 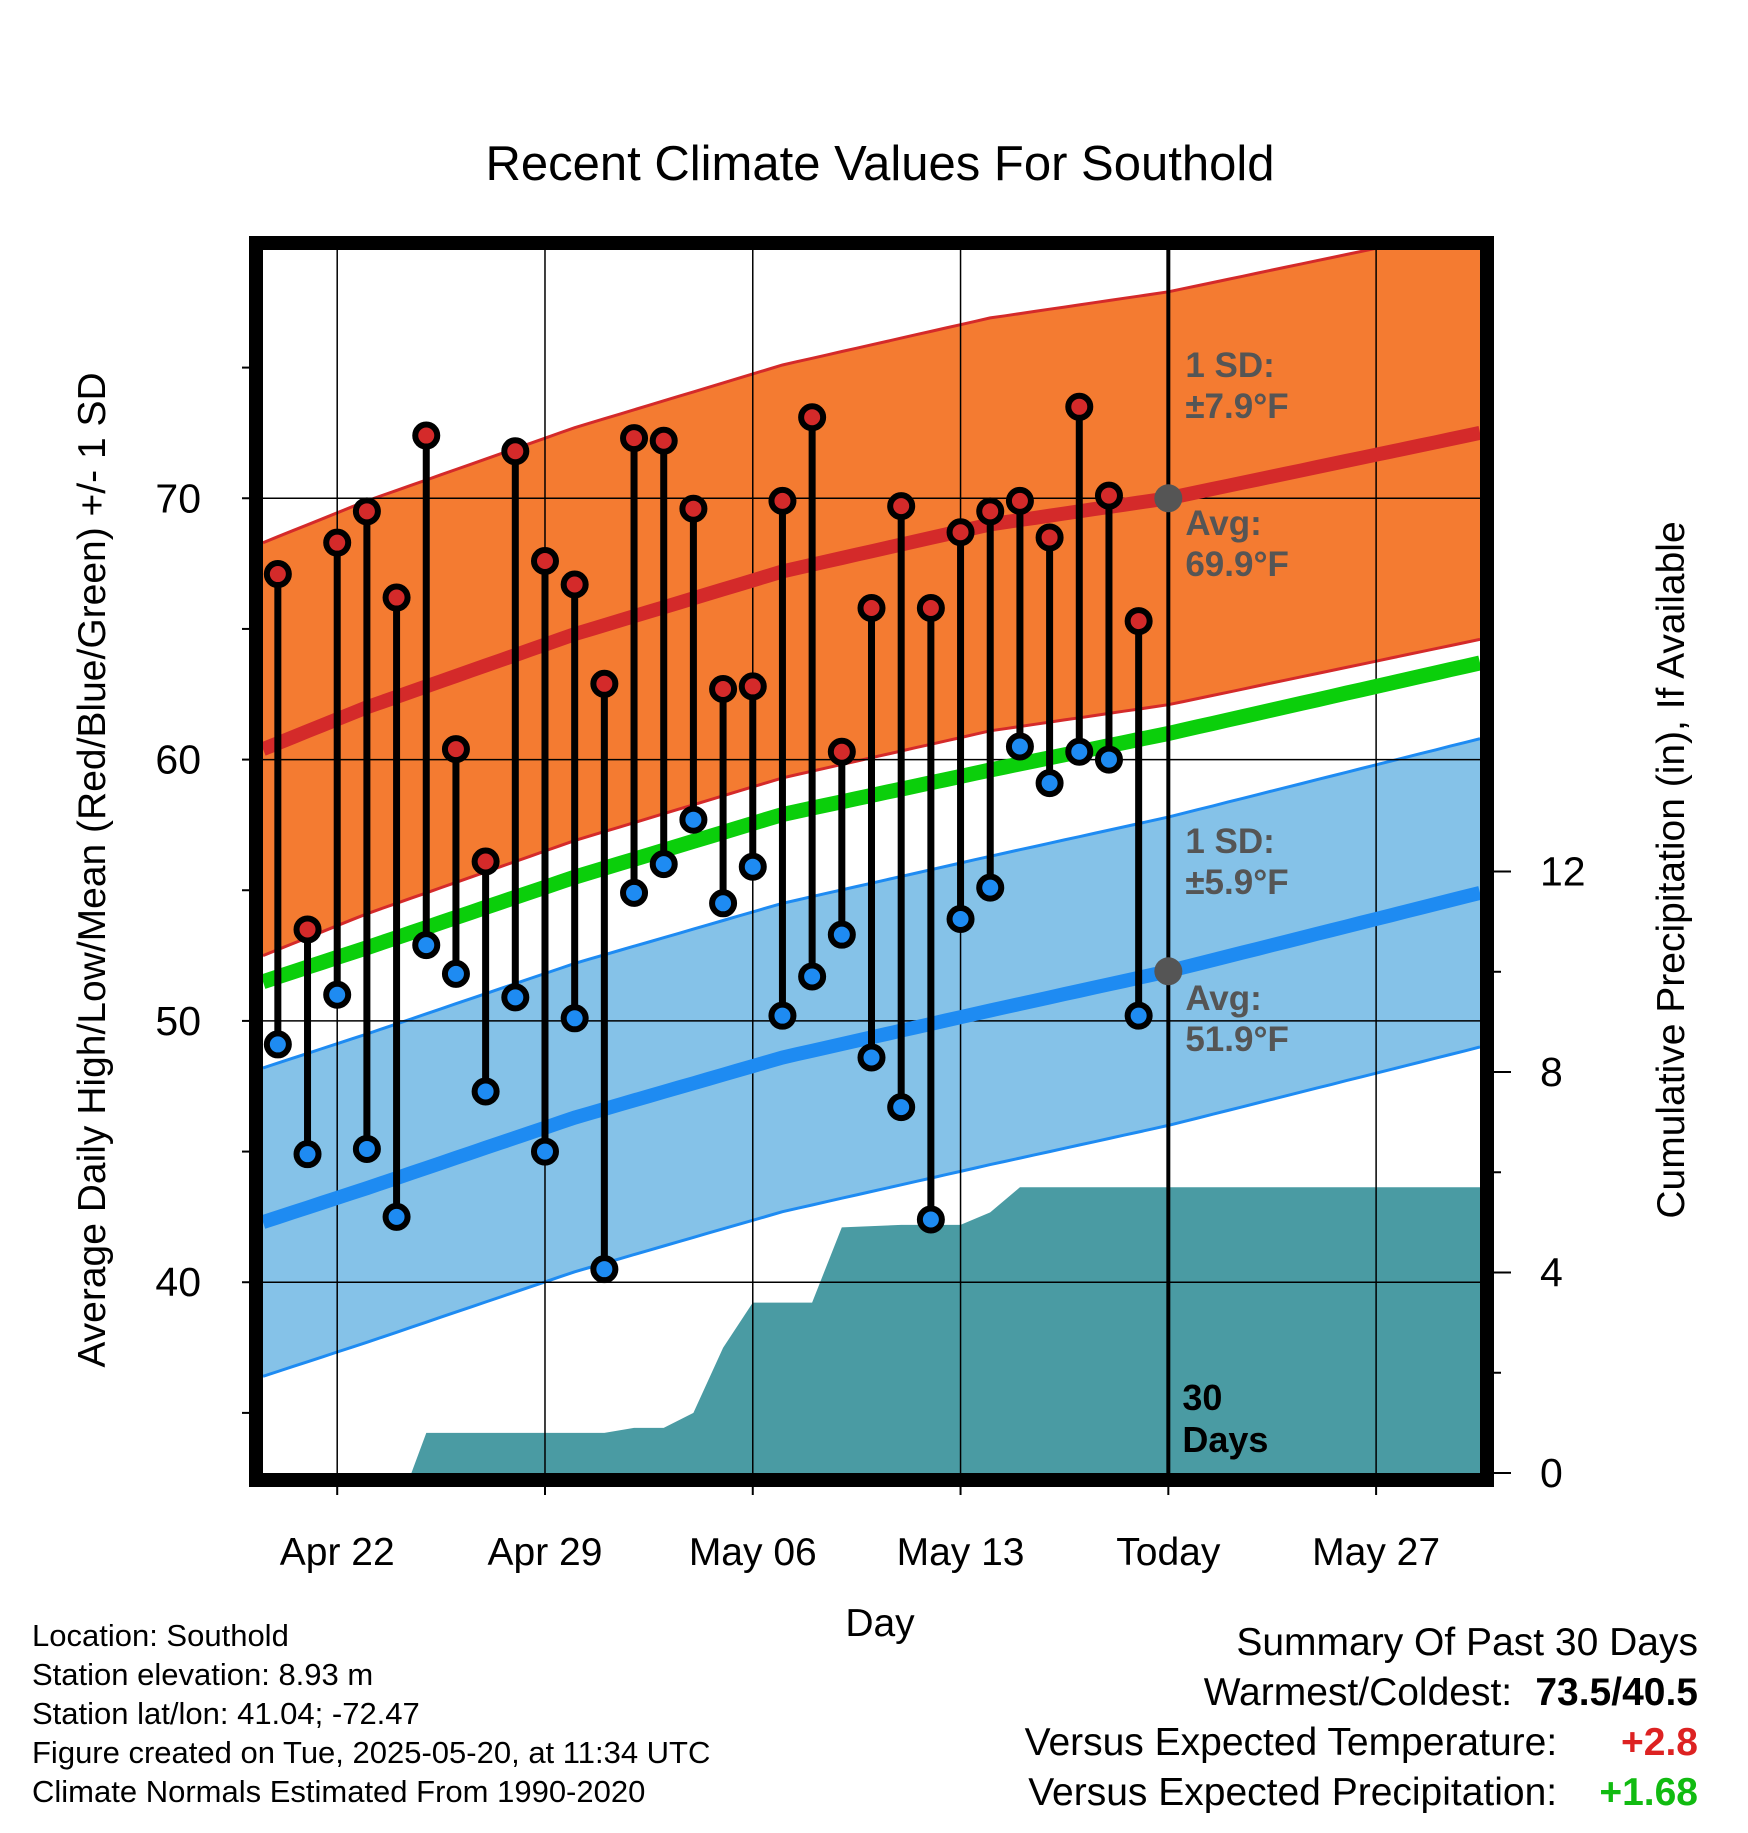 What do you see at coordinates (178, 1282) in the screenshot?
I see `y-left-tick-label: 40` at bounding box center [178, 1282].